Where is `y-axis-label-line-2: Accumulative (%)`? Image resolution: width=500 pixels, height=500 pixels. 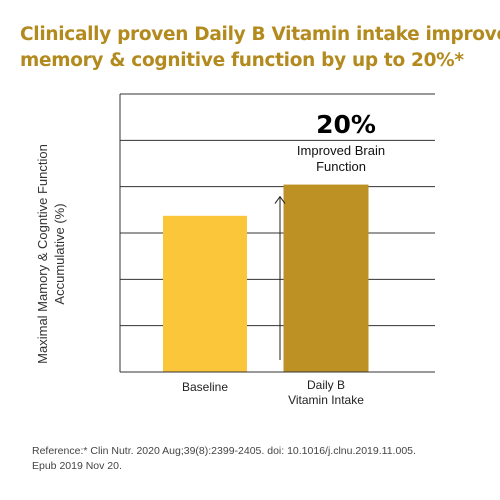
y-axis-label-line-2: Accumulative (%) is located at coordinates (59, 254).